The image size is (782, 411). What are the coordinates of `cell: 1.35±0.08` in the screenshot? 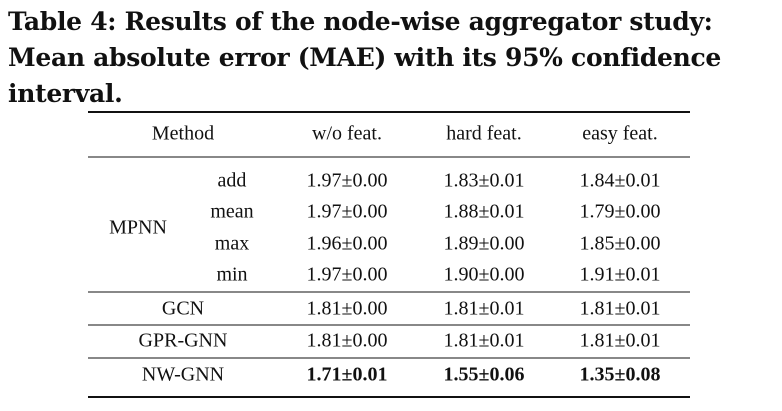 It's located at (620, 375).